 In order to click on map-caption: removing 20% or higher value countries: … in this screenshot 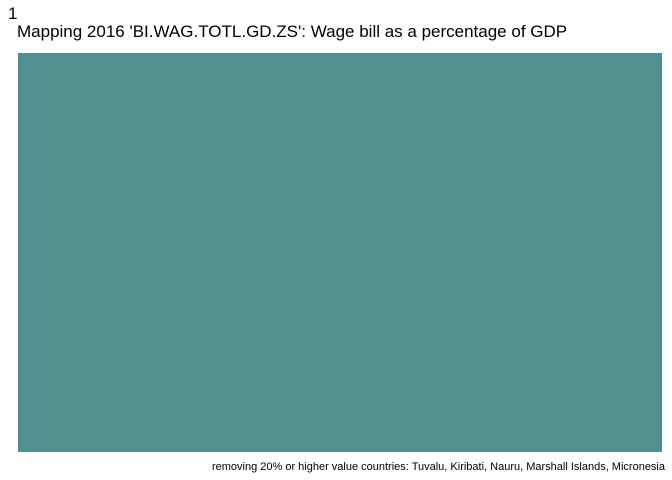, I will do `click(438, 467)`.